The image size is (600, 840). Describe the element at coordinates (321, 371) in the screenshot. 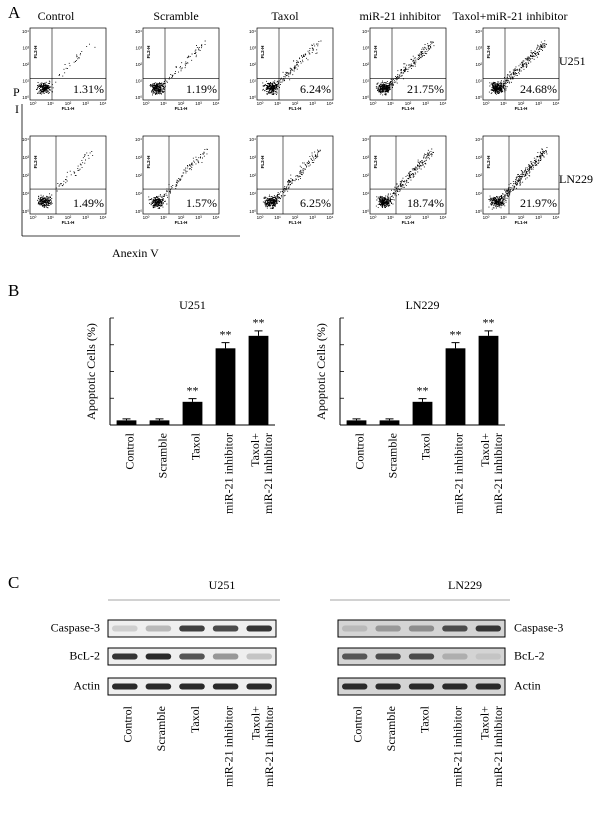

I see `y-axis-label: Apoptotic Cells (%)` at that location.